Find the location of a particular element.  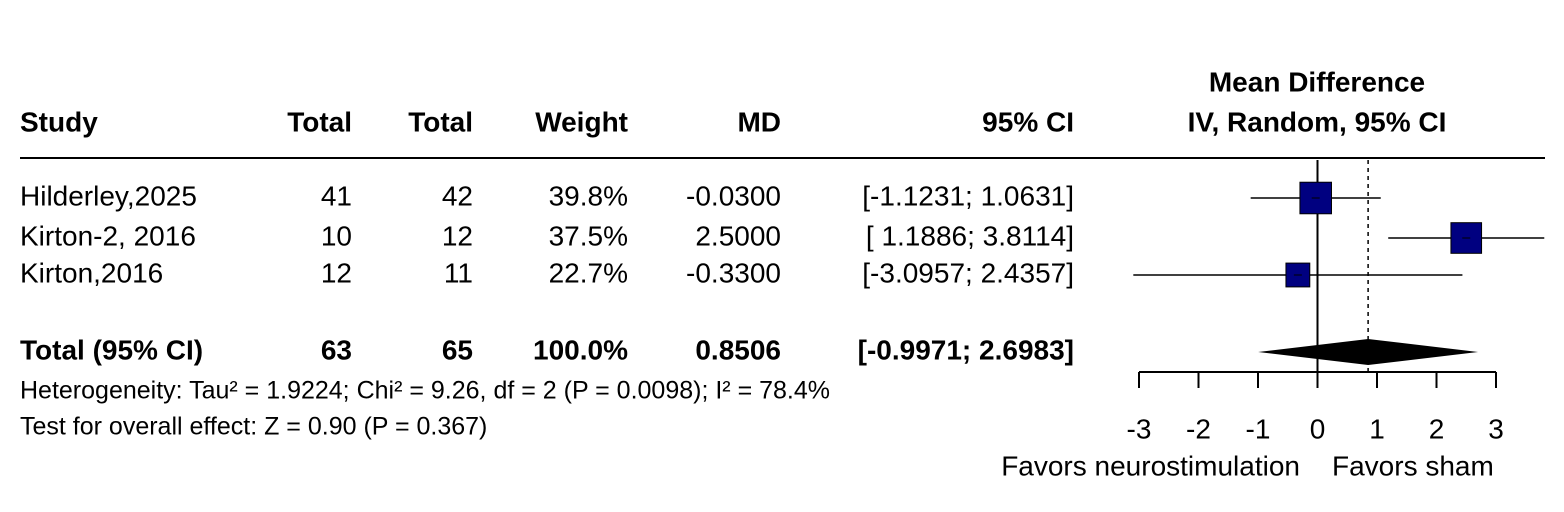

x-label-right: Favors sham is located at coordinates (1413, 465).